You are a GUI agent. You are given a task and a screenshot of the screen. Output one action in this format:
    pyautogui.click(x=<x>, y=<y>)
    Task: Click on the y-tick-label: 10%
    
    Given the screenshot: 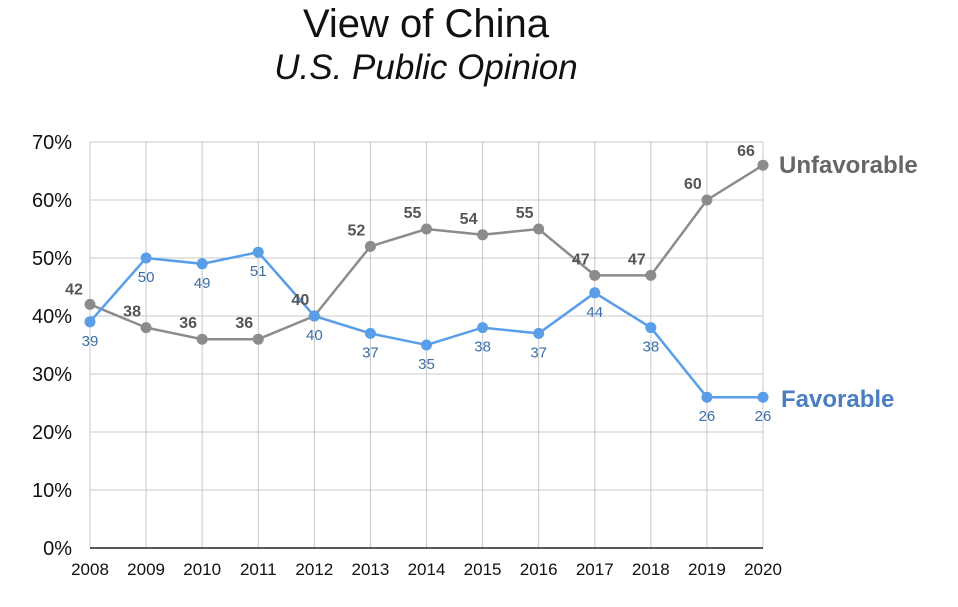 What is the action you would take?
    pyautogui.click(x=52, y=491)
    